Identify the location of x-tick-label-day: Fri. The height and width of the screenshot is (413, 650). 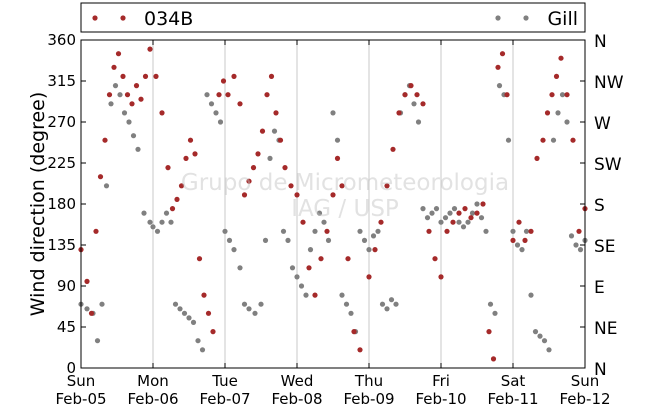
(441, 381).